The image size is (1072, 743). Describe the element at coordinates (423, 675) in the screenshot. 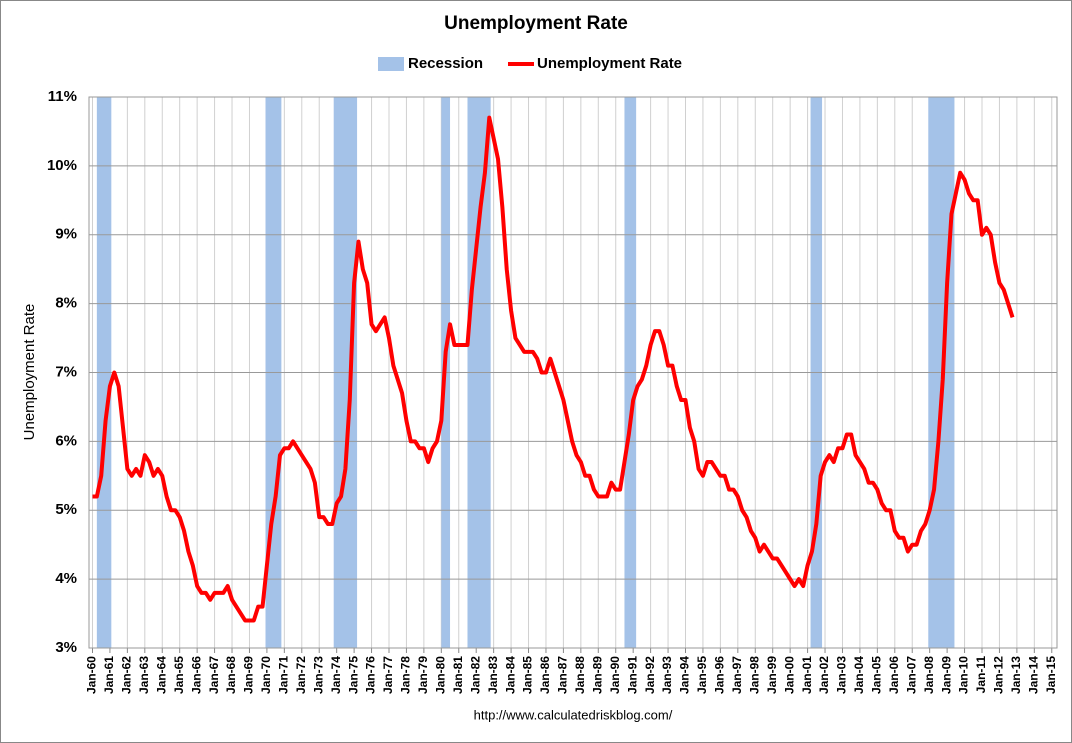

I see `x-tick-label: Jan-79` at that location.